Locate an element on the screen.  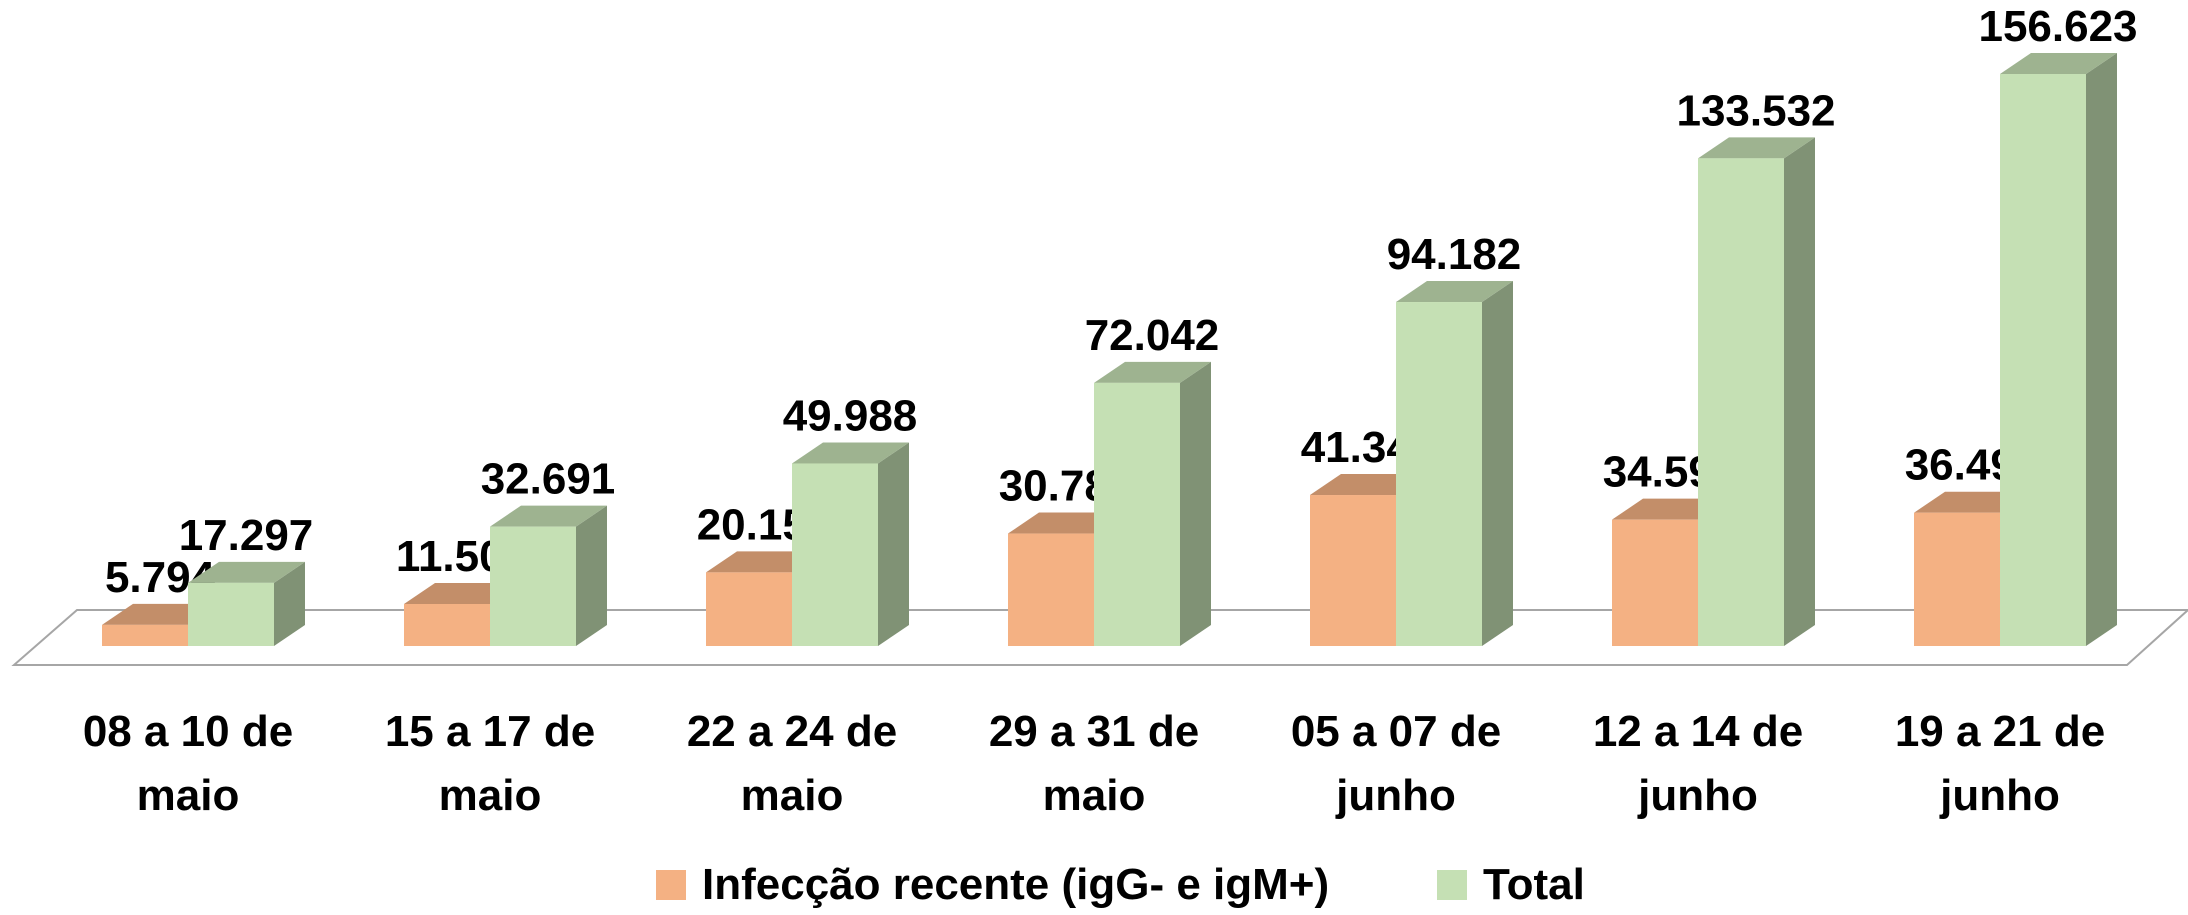
legend-item: Total is located at coordinates (1511, 885).